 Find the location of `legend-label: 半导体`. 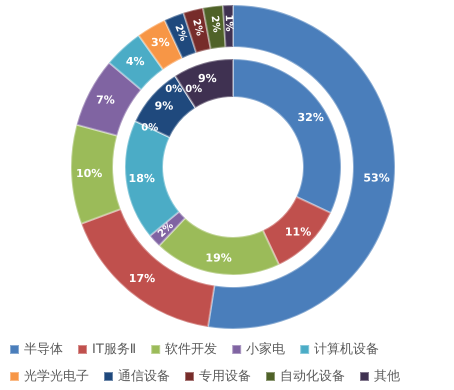

legend-label: 半导体 is located at coordinates (43, 349).